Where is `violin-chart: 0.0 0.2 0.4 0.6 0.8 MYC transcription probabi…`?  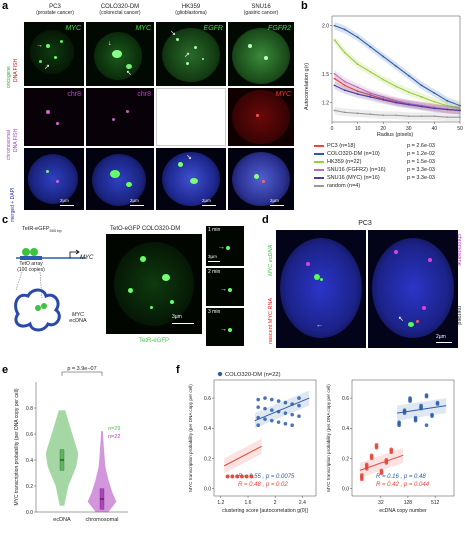
violin-chart: 0.0 0.2 0.4 0.6 0.8 MYC transcription probabi… is located at coordinates (71, 444).